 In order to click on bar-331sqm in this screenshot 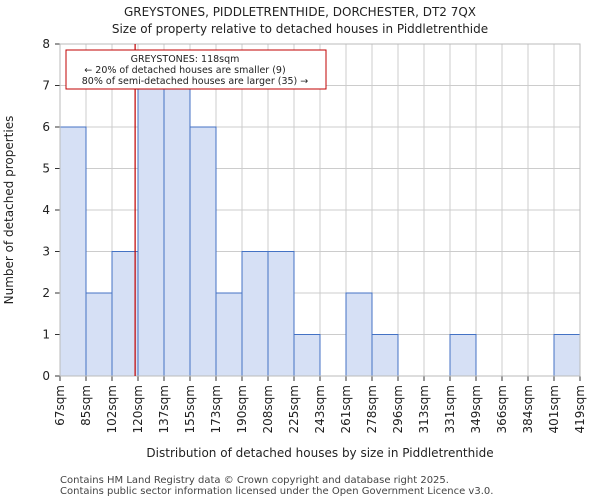, I will do `click(463, 355)`.